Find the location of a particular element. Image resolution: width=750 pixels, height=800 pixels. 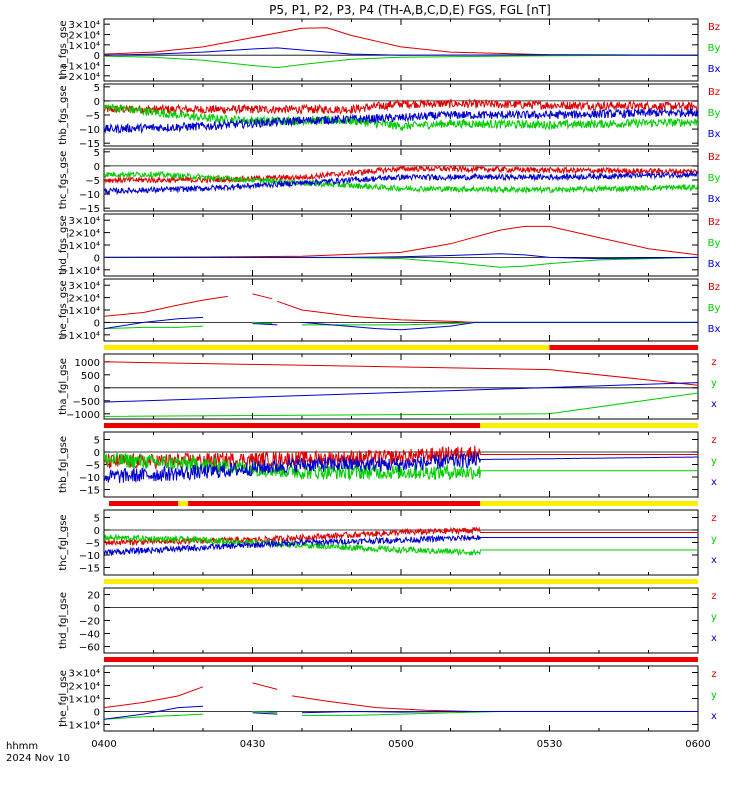

legend-entry: z is located at coordinates (713, 362).